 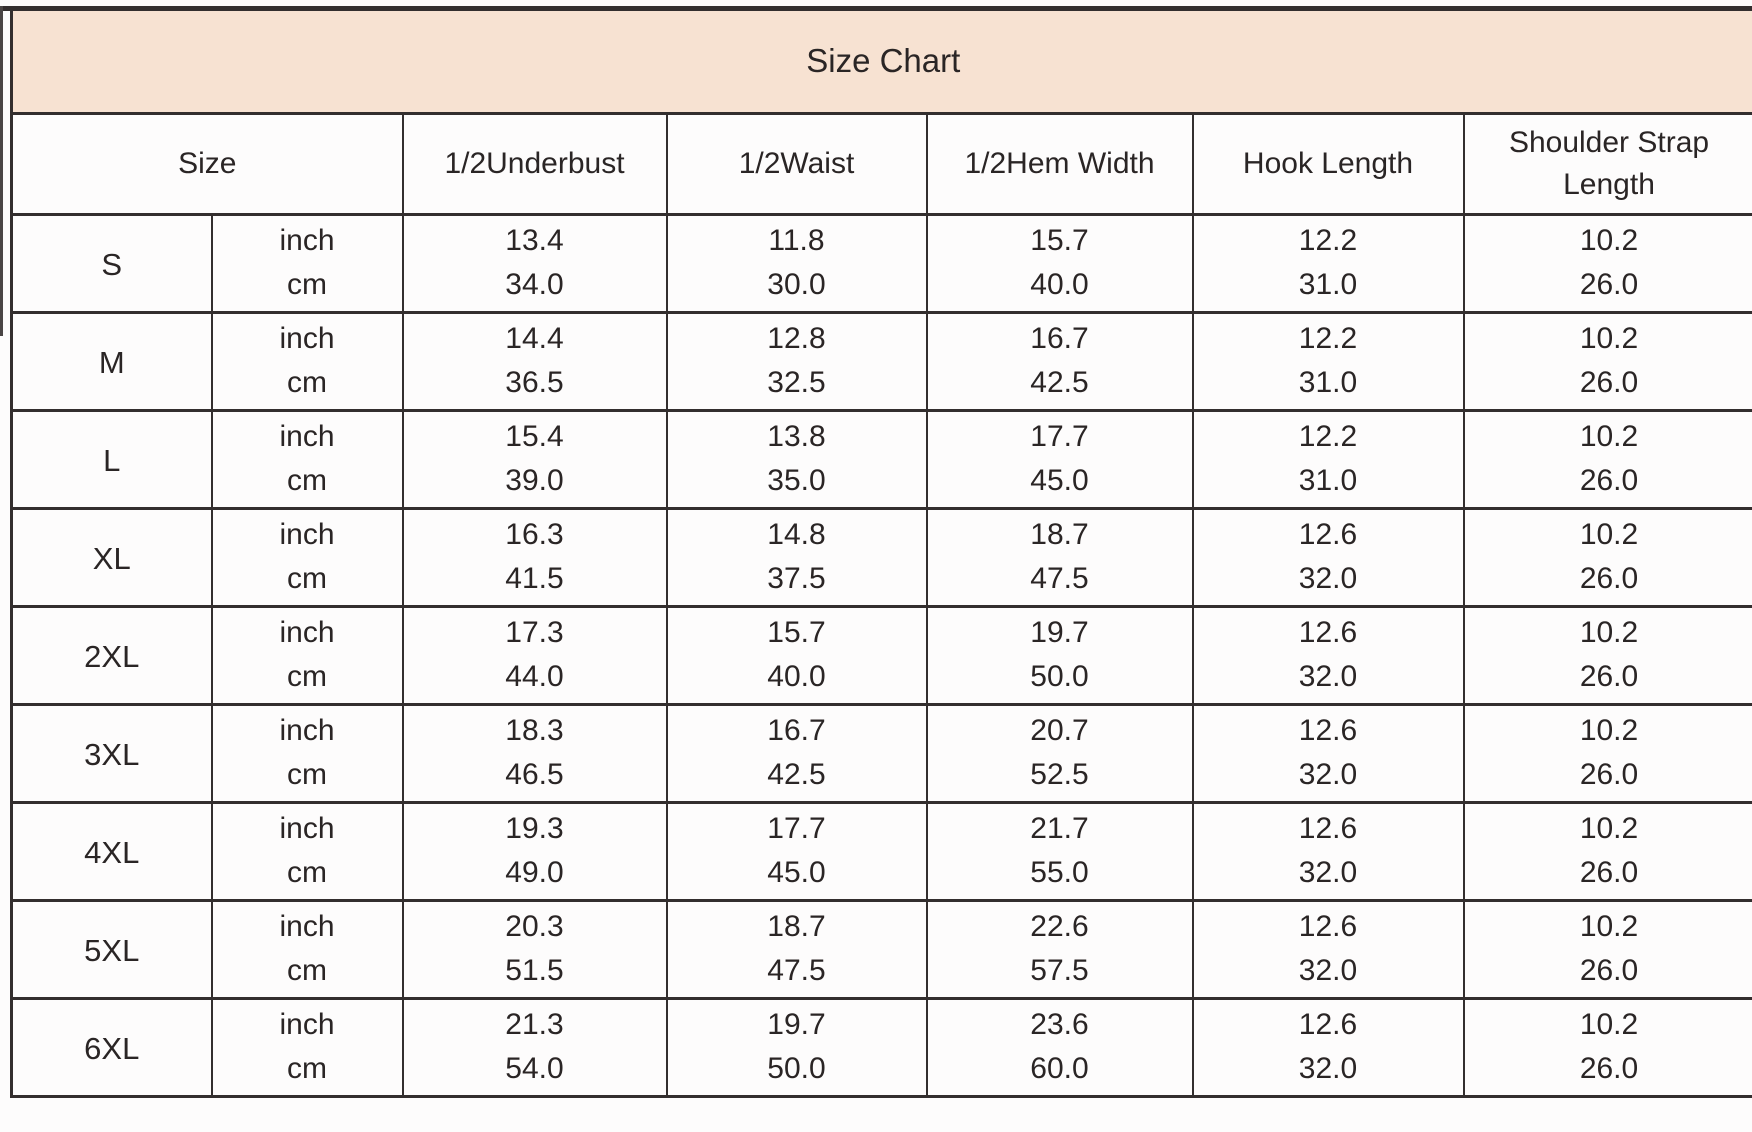 I want to click on chart-title: Size Chart, so click(x=881, y=63).